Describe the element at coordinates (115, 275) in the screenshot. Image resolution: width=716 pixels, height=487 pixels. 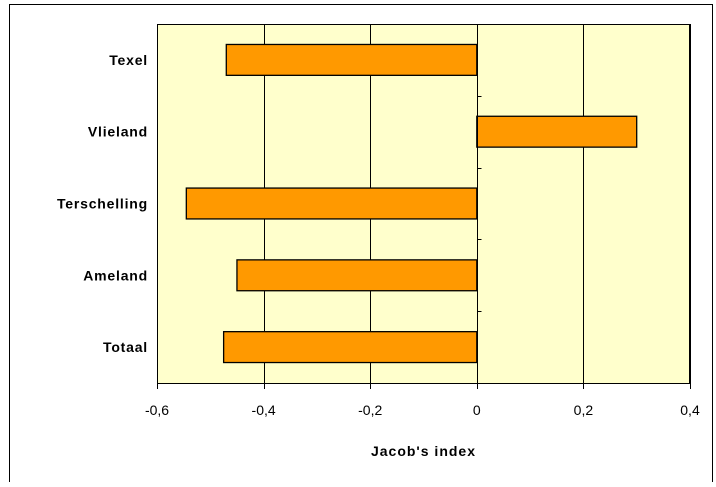
I see `category-label-ameland: Ameland` at that location.